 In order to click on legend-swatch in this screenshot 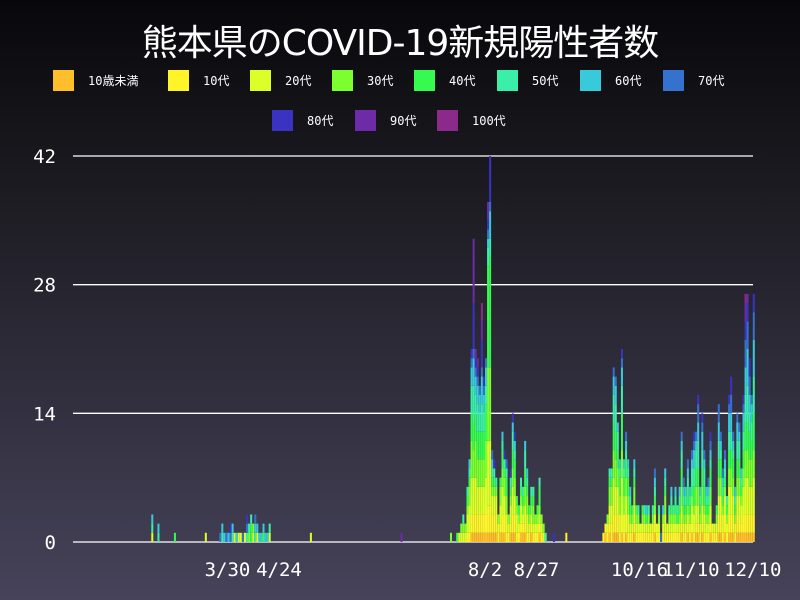, I will do `click(260, 80)`.